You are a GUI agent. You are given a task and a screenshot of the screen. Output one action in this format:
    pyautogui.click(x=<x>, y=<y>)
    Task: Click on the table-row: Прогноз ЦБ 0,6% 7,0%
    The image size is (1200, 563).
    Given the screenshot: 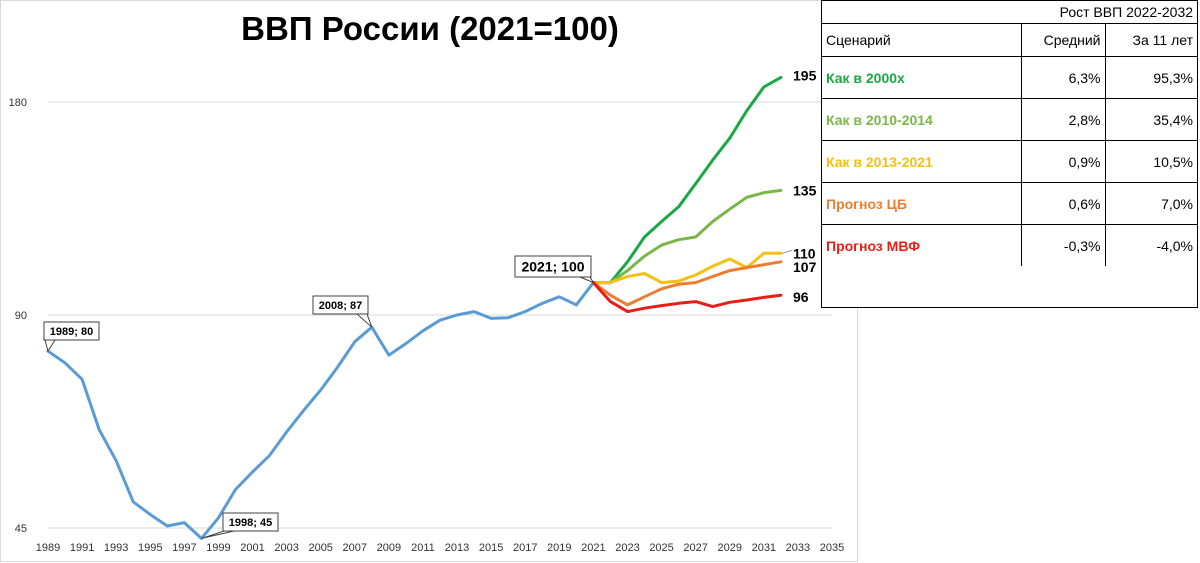 What is the action you would take?
    pyautogui.click(x=1010, y=203)
    